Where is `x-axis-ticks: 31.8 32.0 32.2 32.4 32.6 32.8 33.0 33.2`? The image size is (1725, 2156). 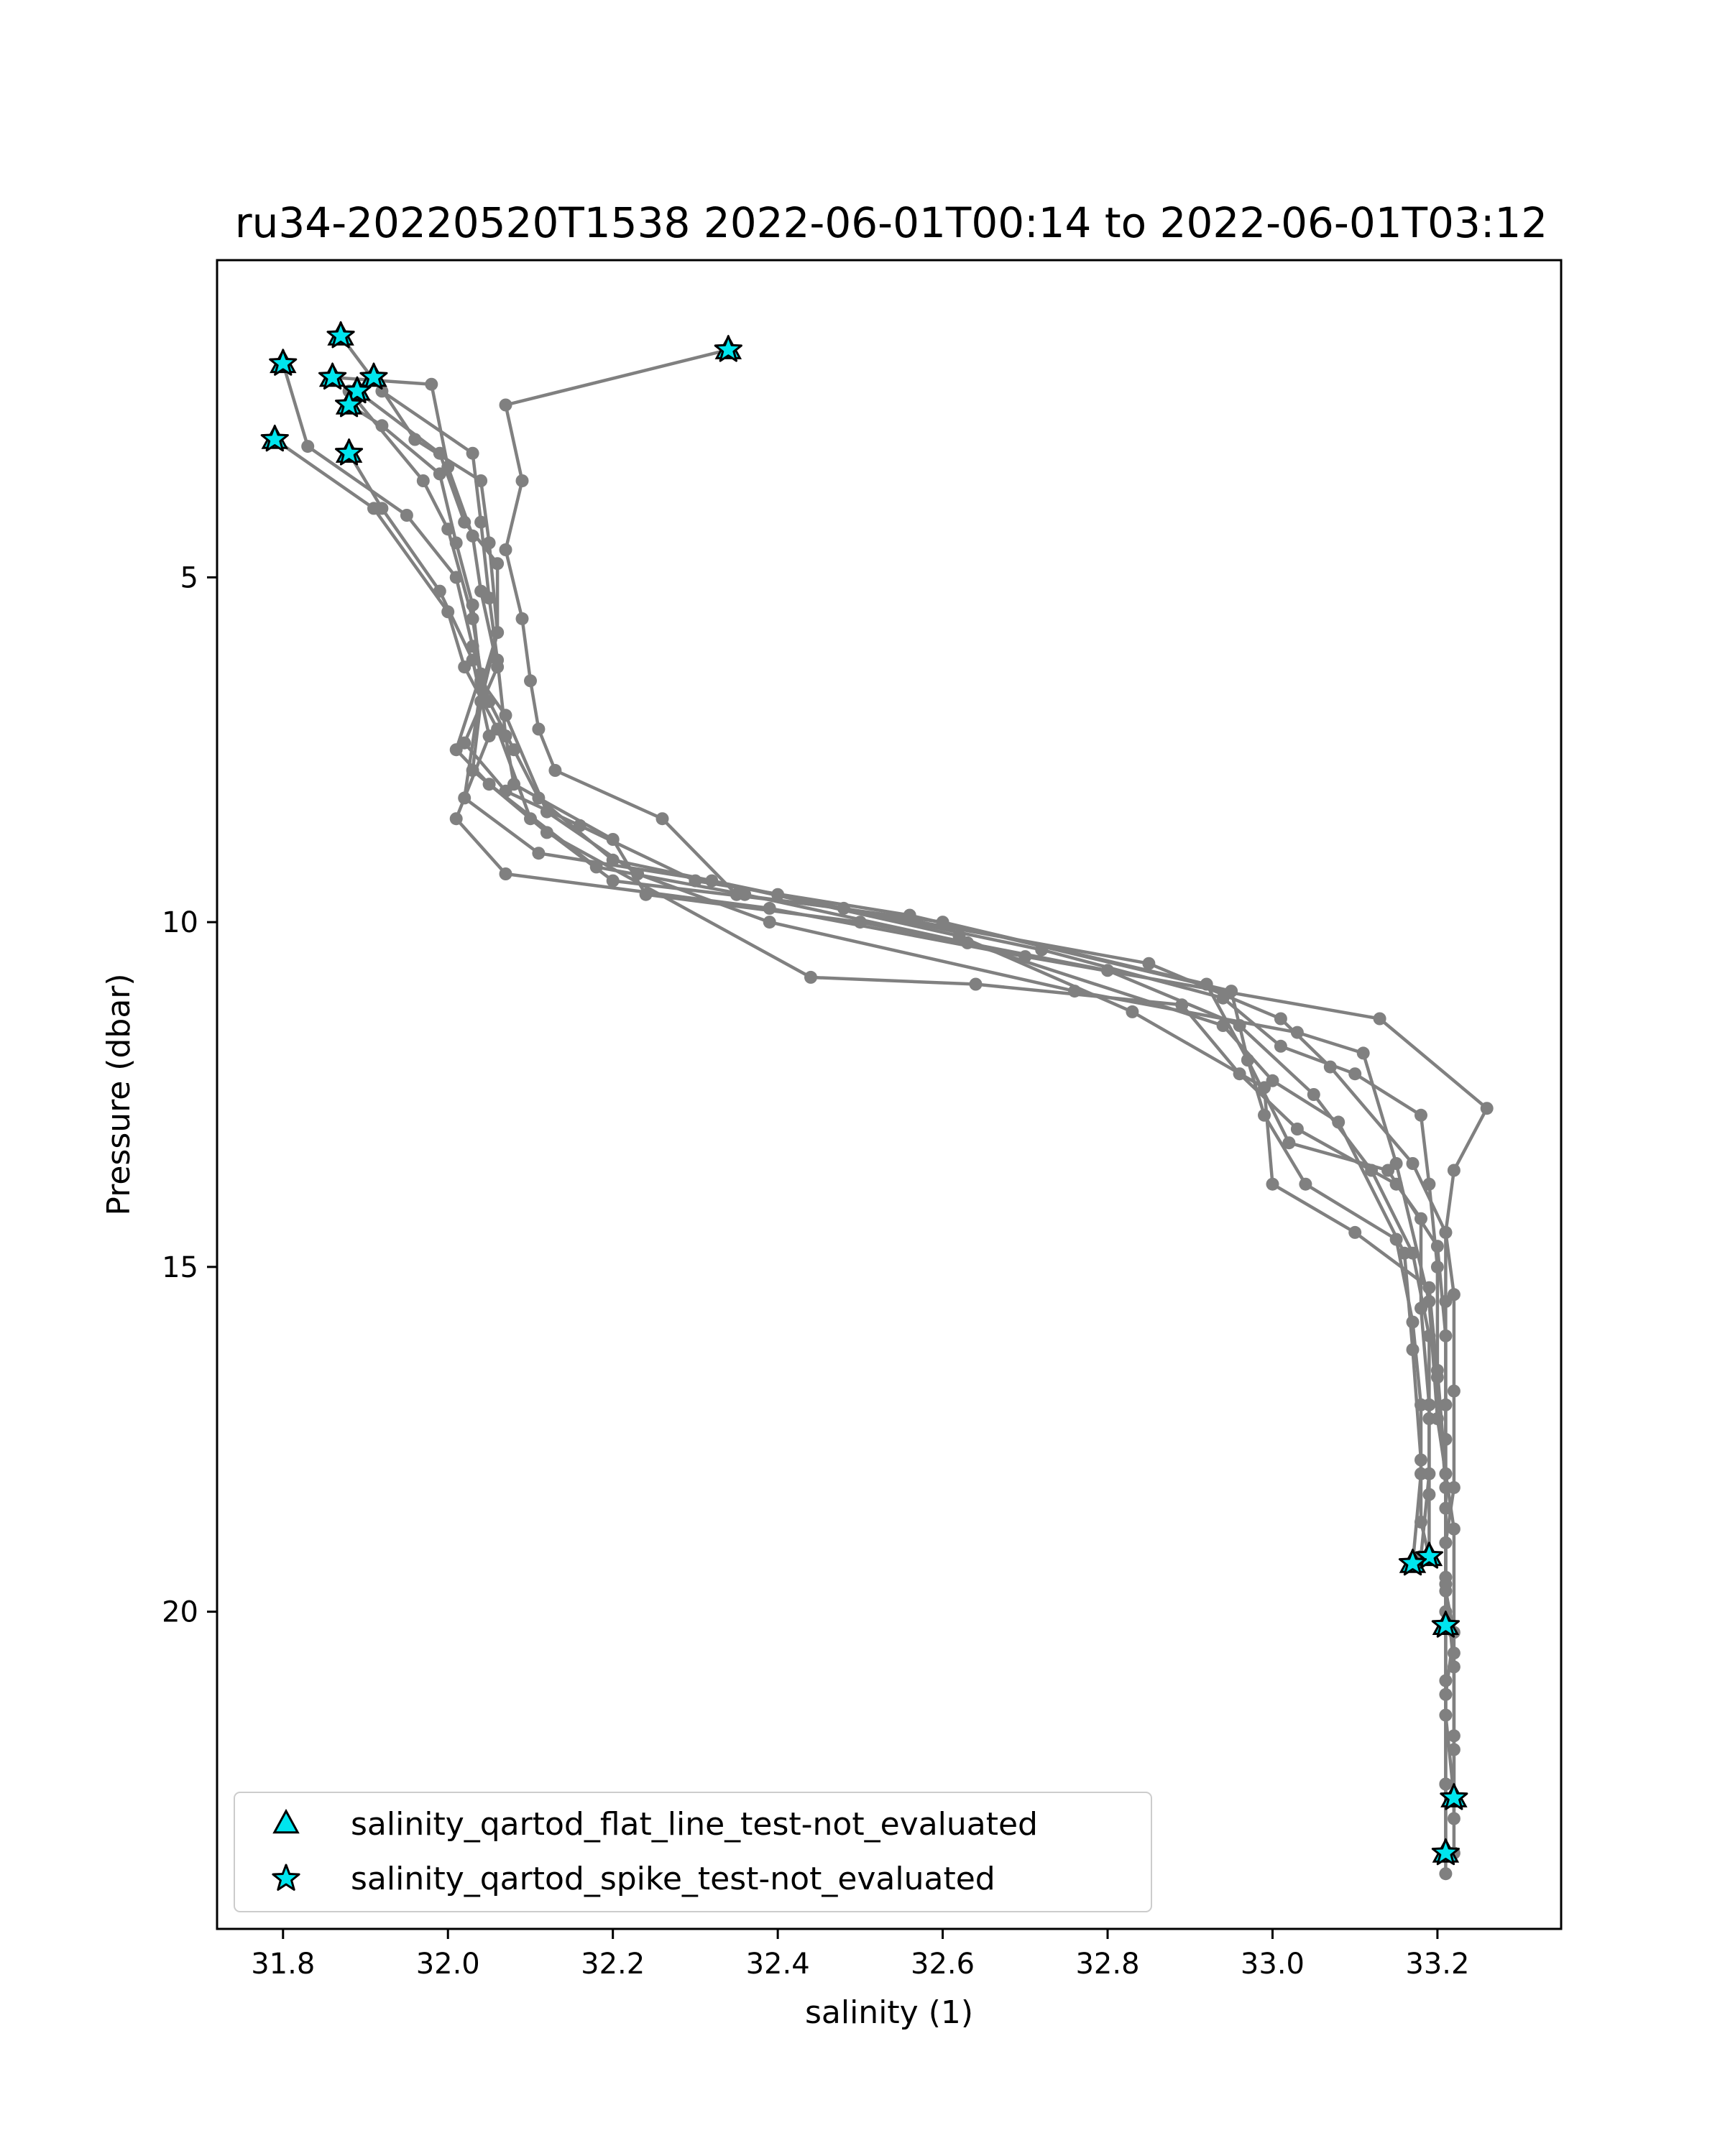 x-axis-ticks: 31.8 32.0 32.2 32.4 32.6 32.8 33.0 33.2 is located at coordinates (860, 1955).